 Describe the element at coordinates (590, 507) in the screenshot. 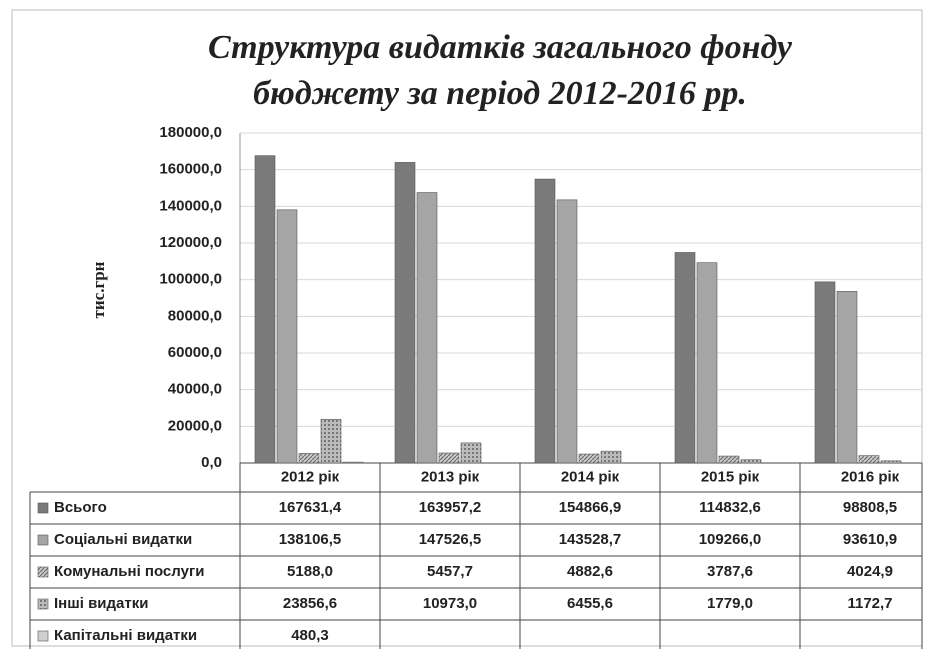

I see `table-cell: 154866,9` at that location.